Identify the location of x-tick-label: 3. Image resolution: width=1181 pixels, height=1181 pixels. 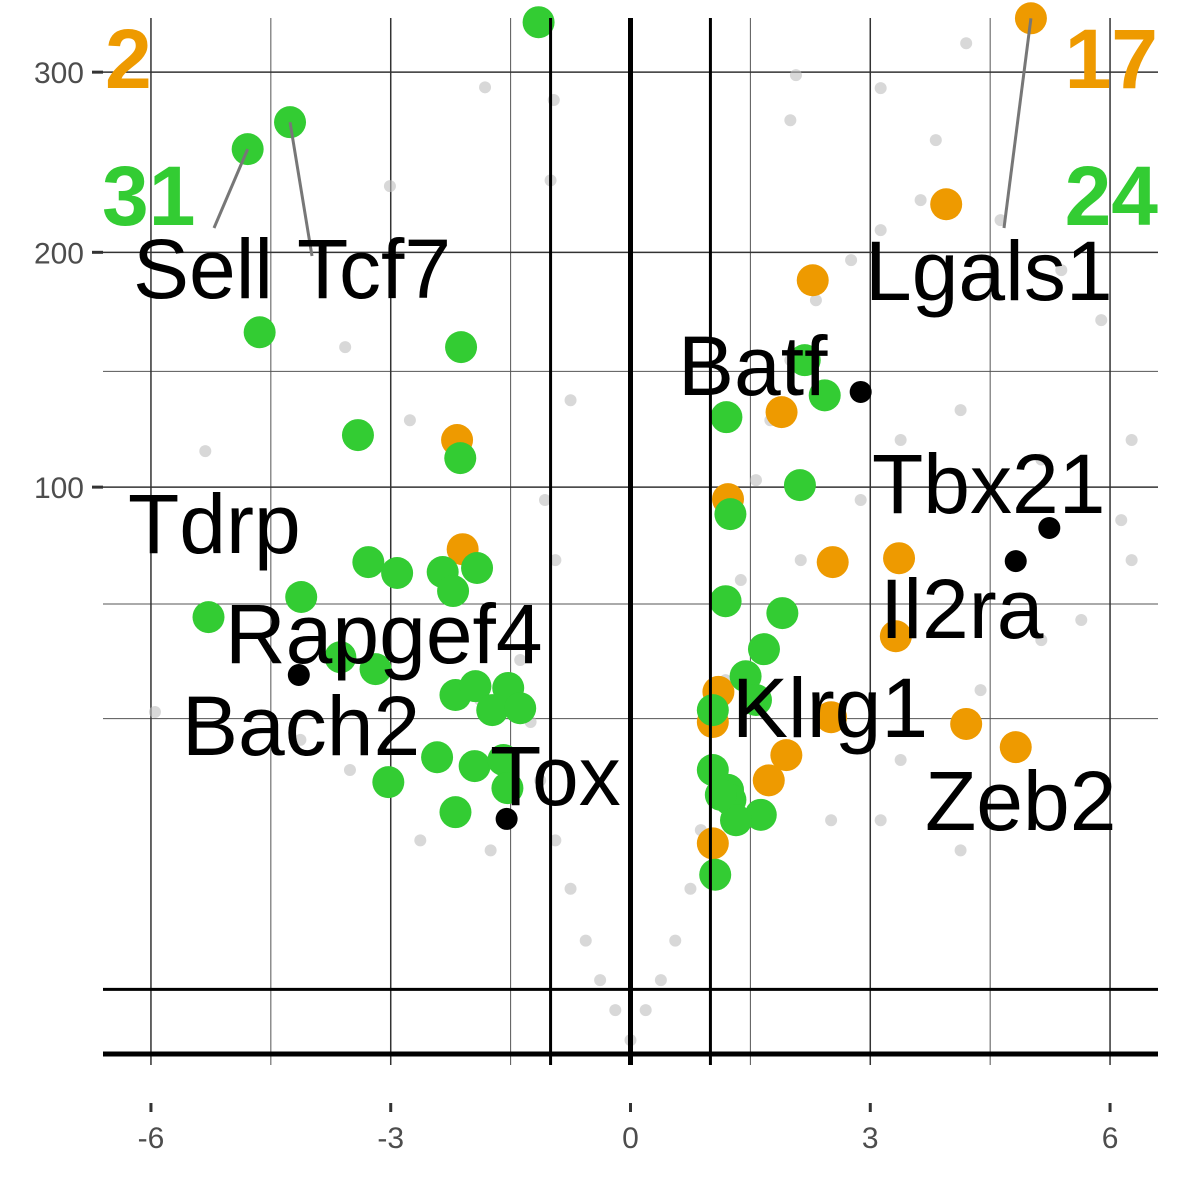
(870, 1138).